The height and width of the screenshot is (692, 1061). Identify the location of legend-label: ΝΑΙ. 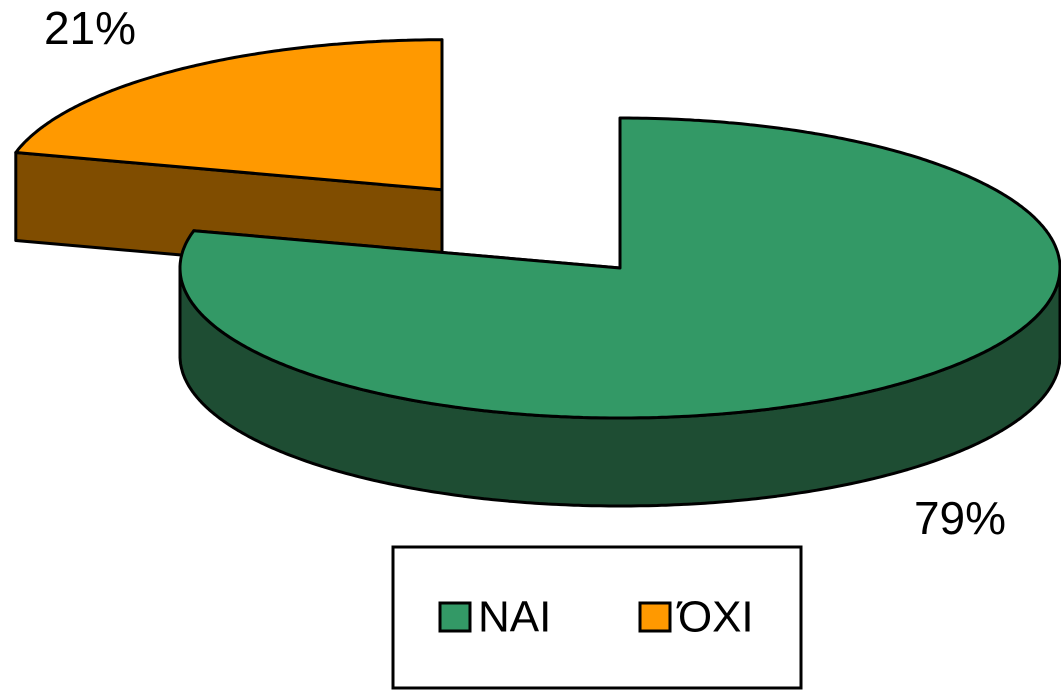
(514, 617).